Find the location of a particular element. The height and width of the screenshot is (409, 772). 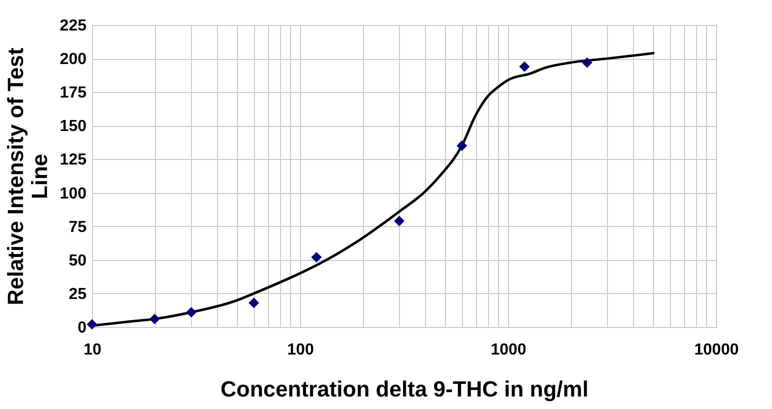

y-axis-title: Relative Intensity of Test Line is located at coordinates (27, 176).